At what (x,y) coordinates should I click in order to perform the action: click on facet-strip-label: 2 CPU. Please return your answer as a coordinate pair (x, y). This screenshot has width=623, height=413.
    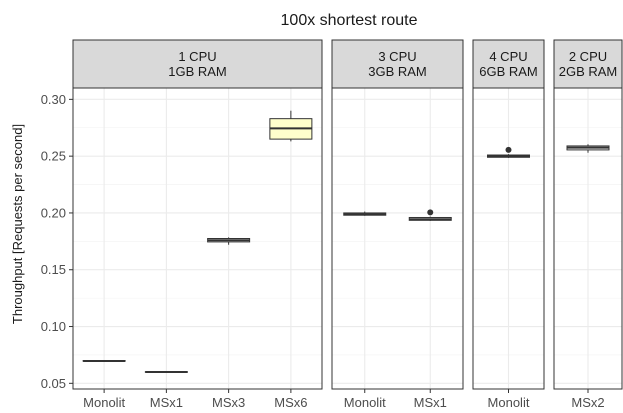
    Looking at the image, I should click on (588, 56).